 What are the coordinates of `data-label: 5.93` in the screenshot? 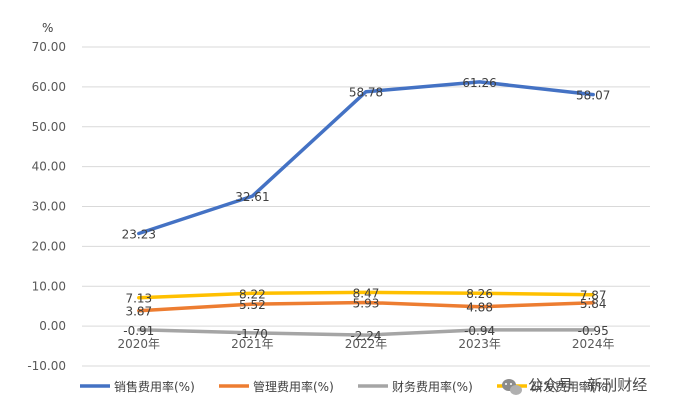 It's located at (366, 303).